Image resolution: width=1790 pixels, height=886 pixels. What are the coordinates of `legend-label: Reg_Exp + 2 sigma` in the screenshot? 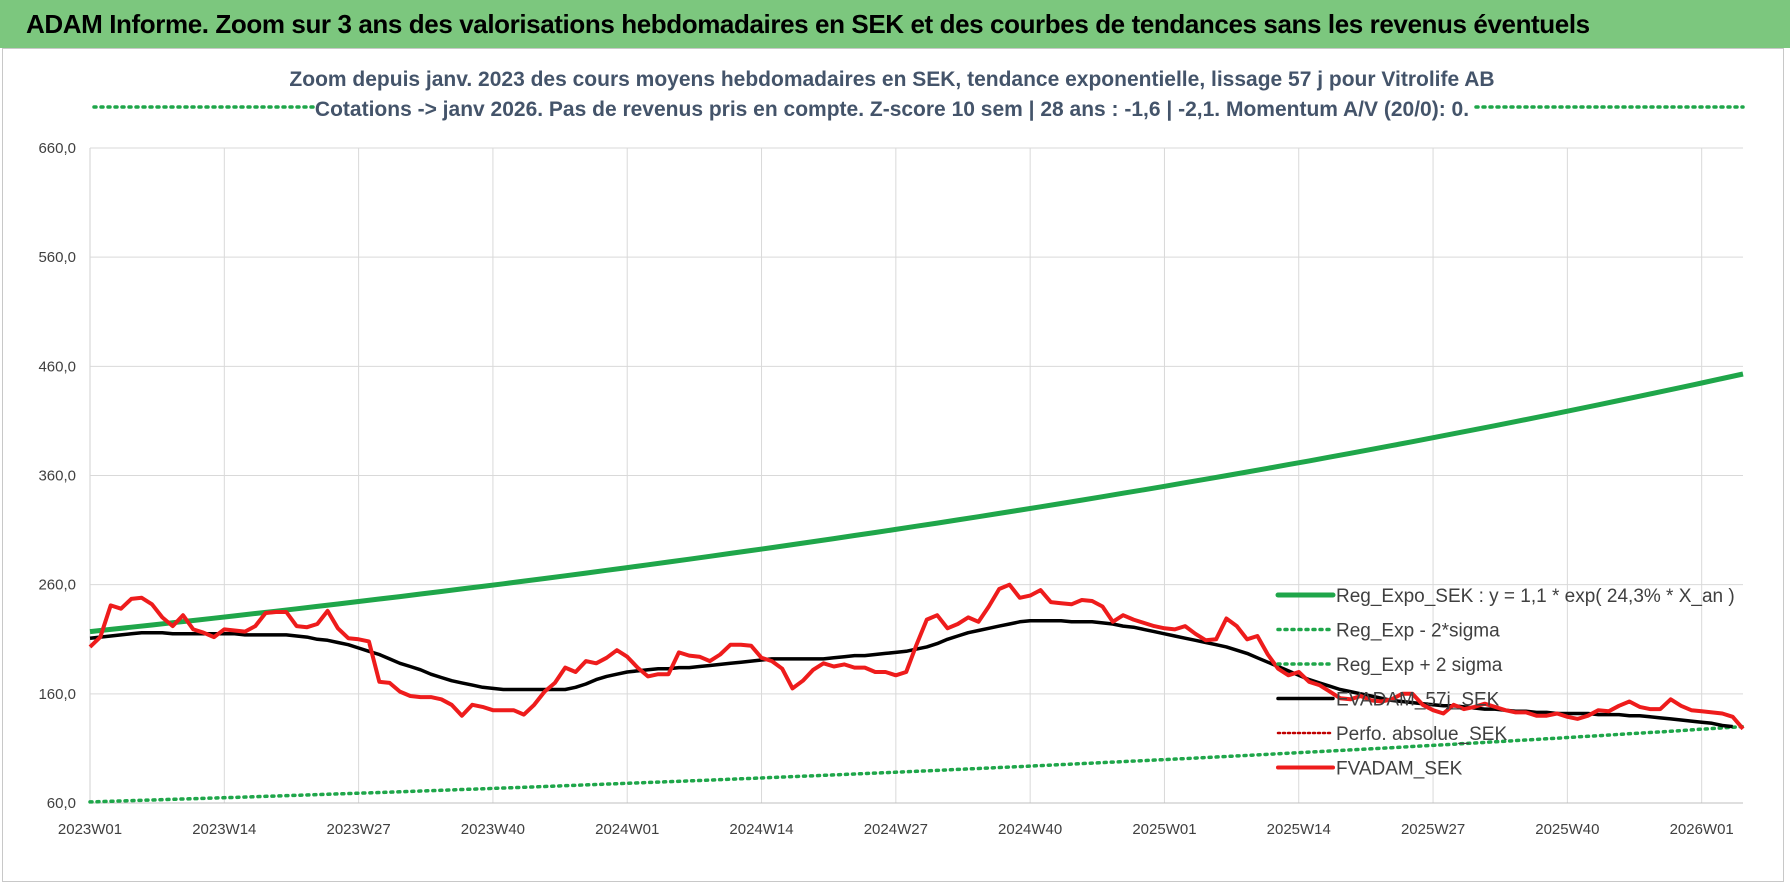 It's located at (1419, 665).